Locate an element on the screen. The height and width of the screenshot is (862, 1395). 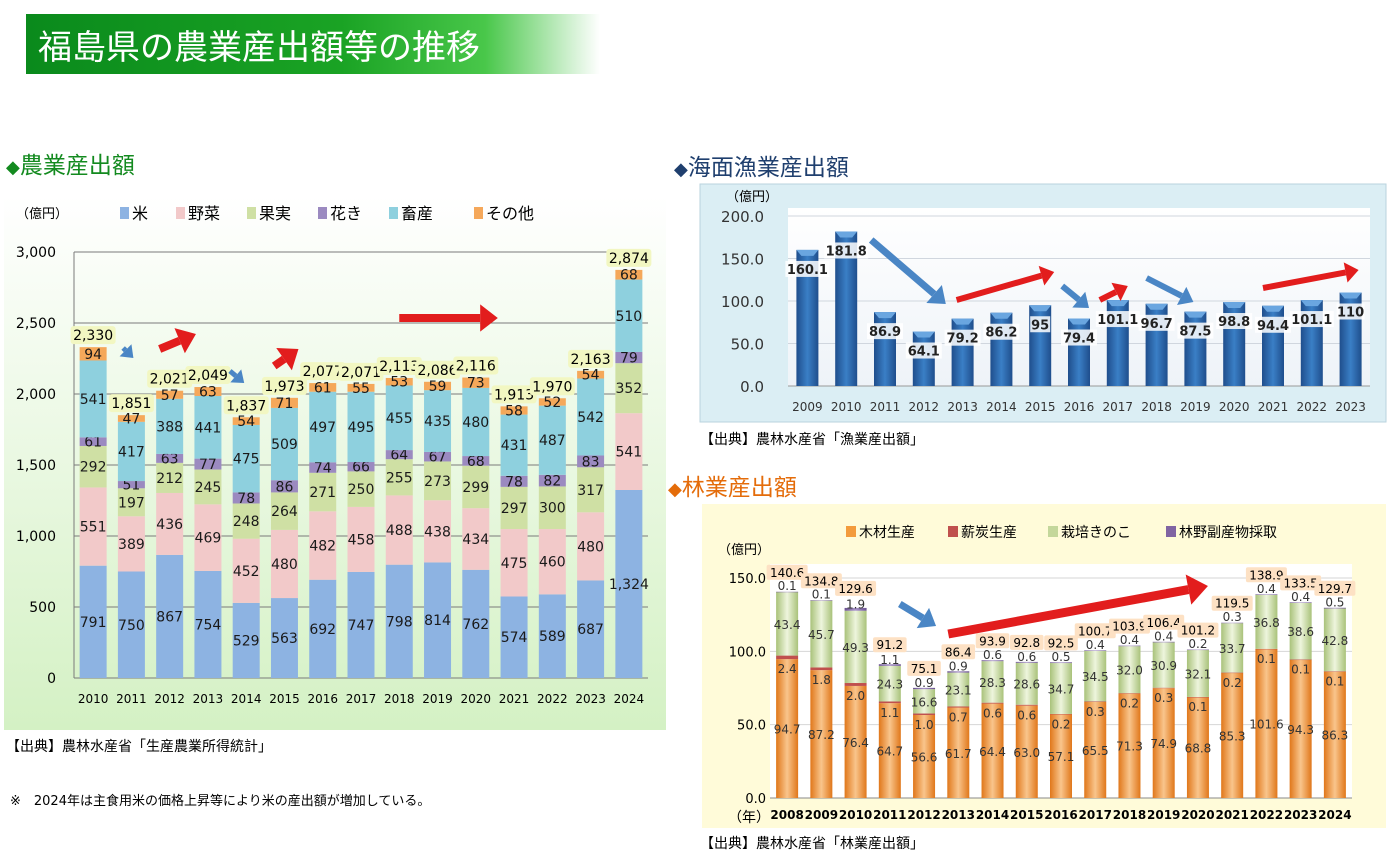
forest-label-mushroom: 24.3 is located at coordinates (889, 685).